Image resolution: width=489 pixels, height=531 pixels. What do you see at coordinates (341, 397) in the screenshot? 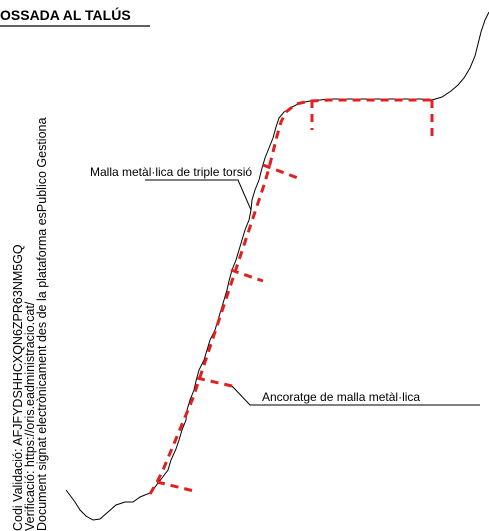
I see `anchor-label: Ancoratge de malla metàl·lica` at bounding box center [341, 397].